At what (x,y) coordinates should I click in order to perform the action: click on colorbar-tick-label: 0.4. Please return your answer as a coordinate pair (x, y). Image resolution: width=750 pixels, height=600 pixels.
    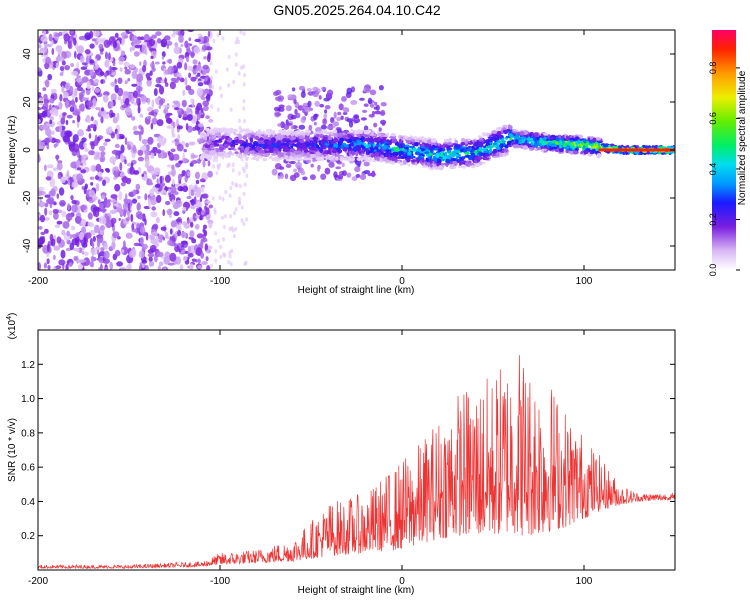
    Looking at the image, I should click on (713, 169).